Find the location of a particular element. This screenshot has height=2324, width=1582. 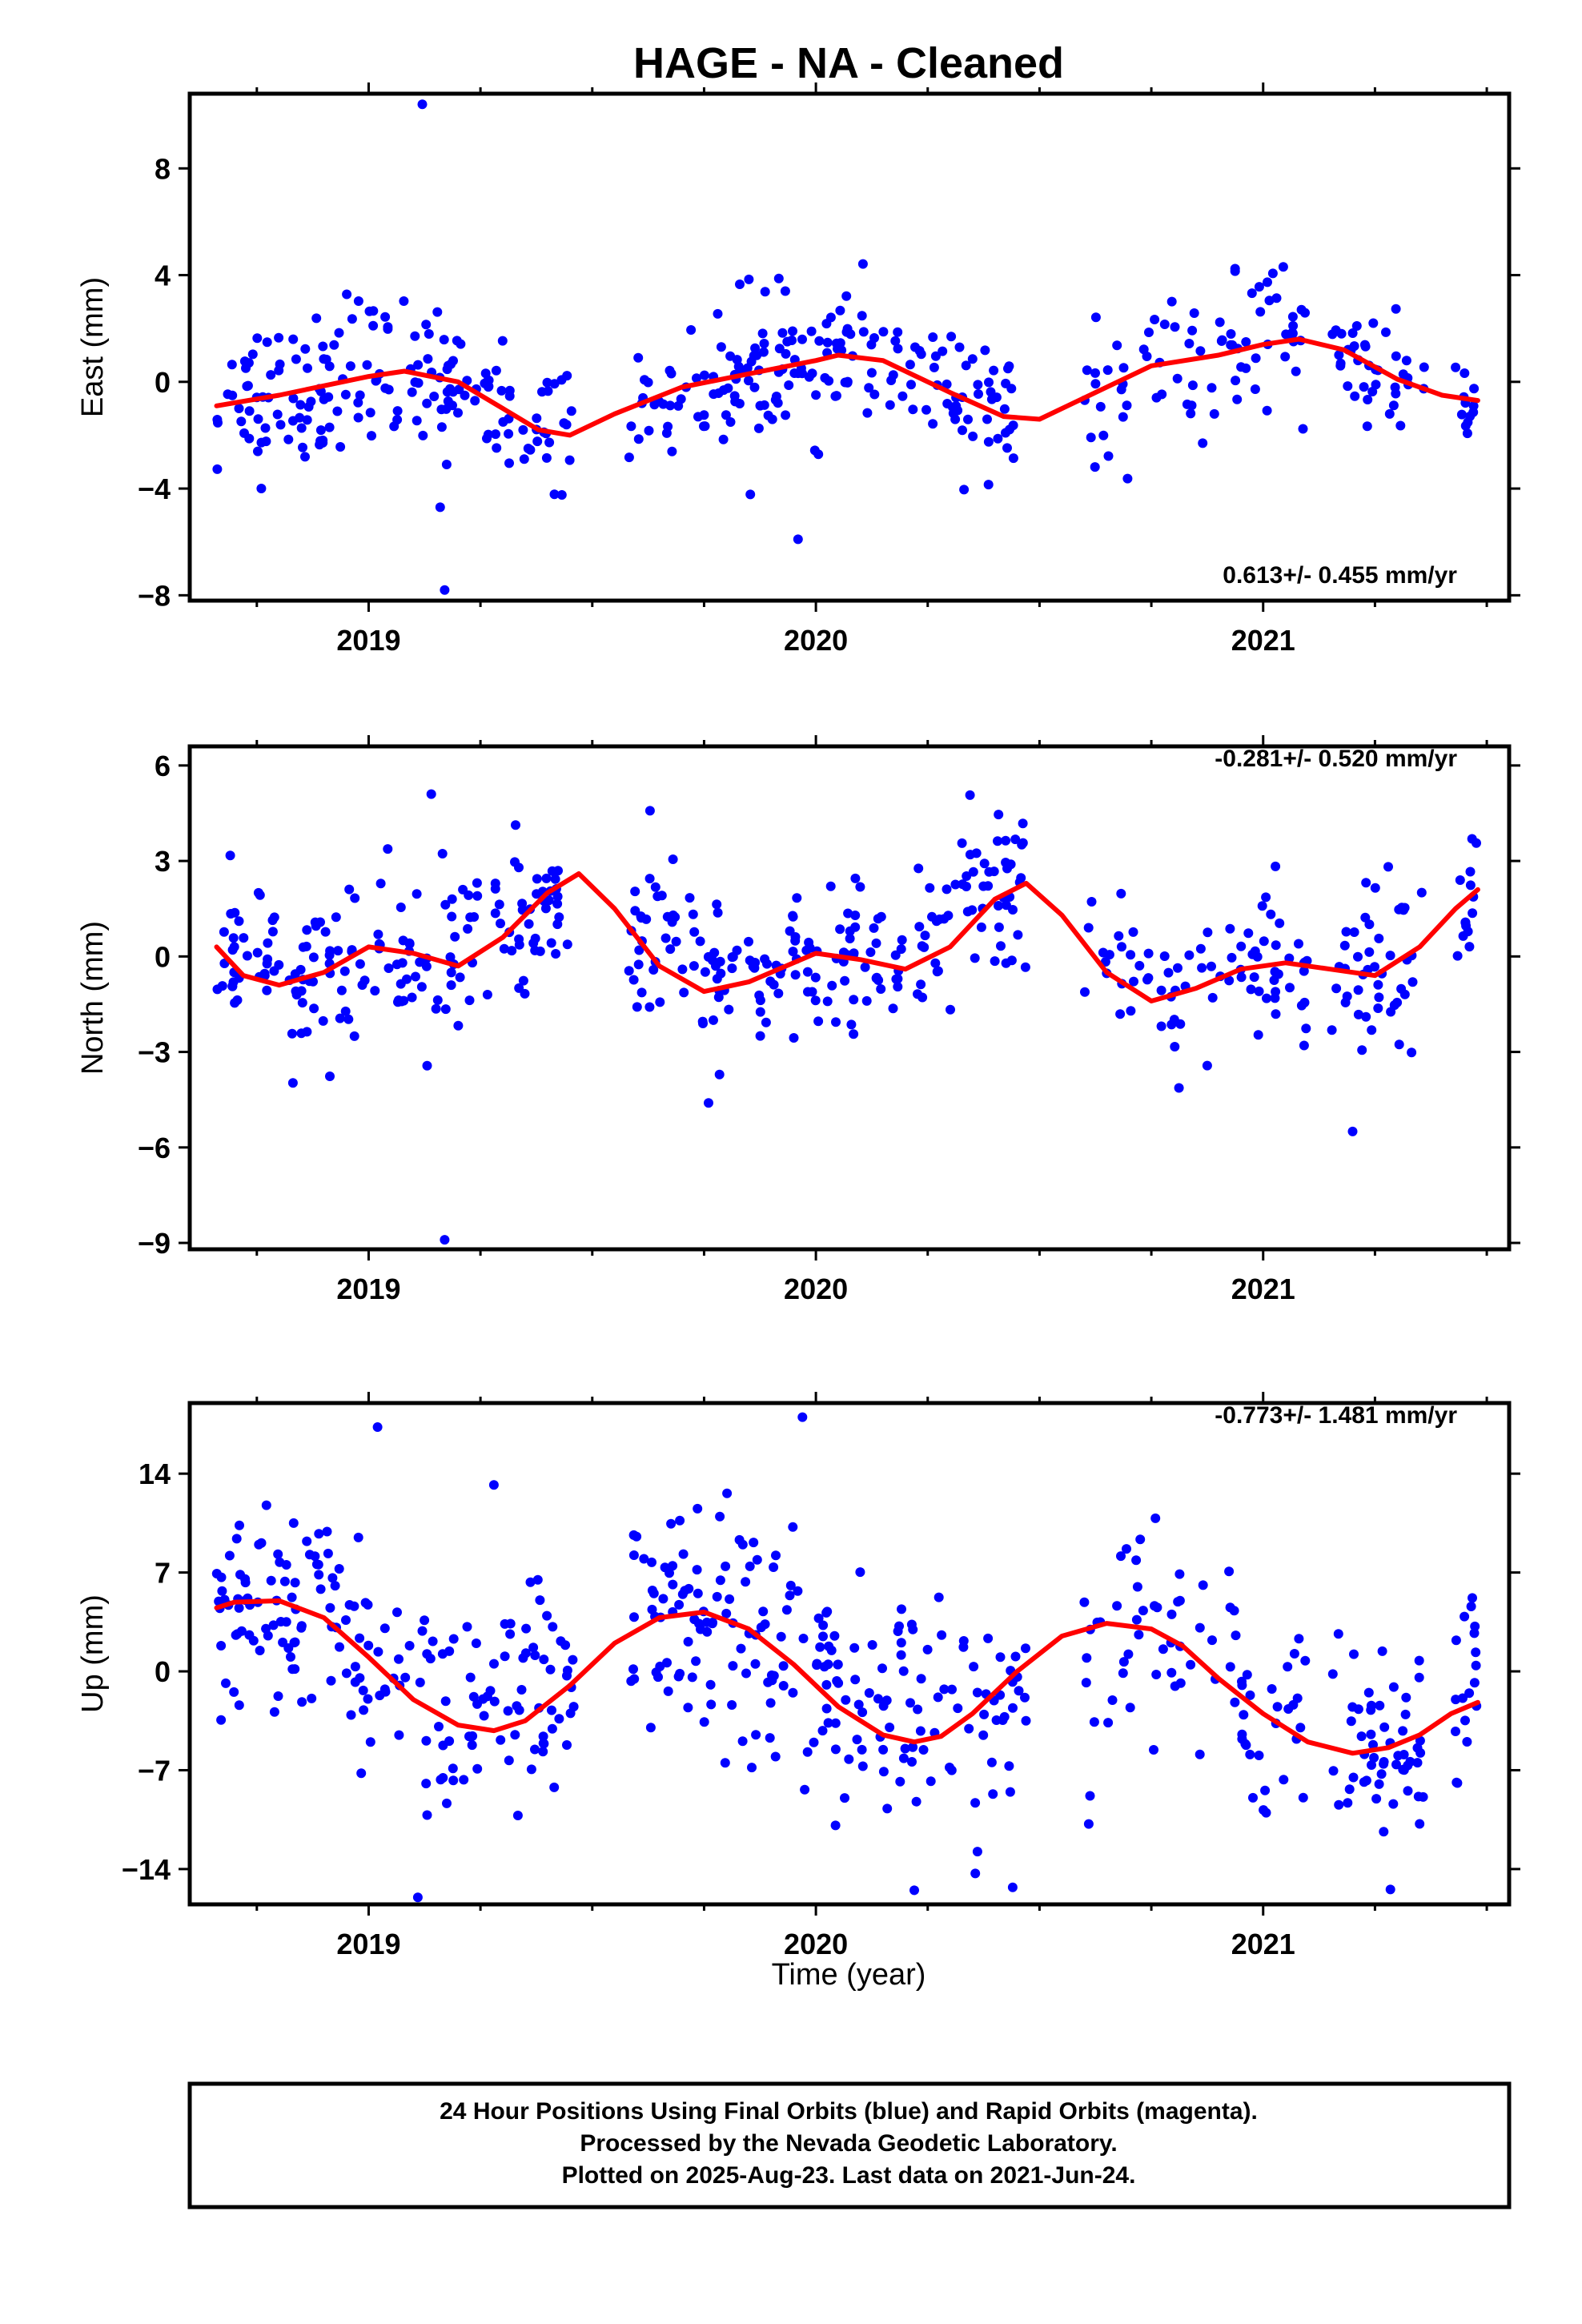

x-tick-label: 2019 is located at coordinates (368, 1289).